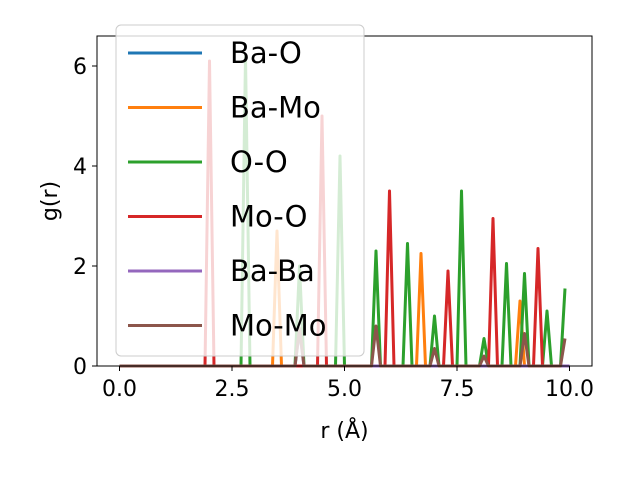  Describe the element at coordinates (80, 367) in the screenshot. I see `y-tick-label: 0` at that location.